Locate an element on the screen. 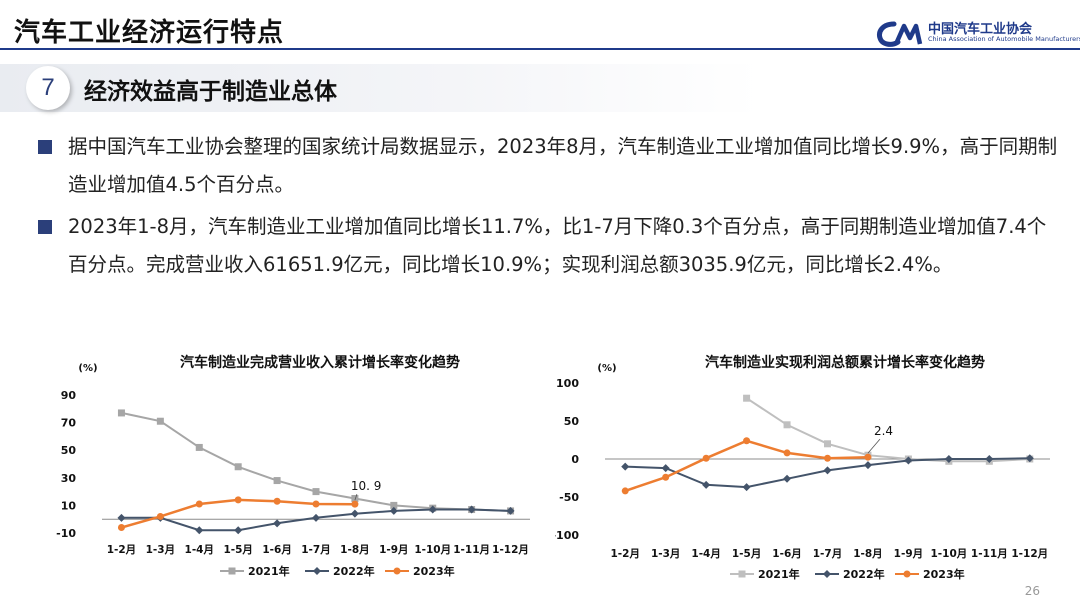 The image size is (1080, 607). y-tick-label: 90 is located at coordinates (69, 395).